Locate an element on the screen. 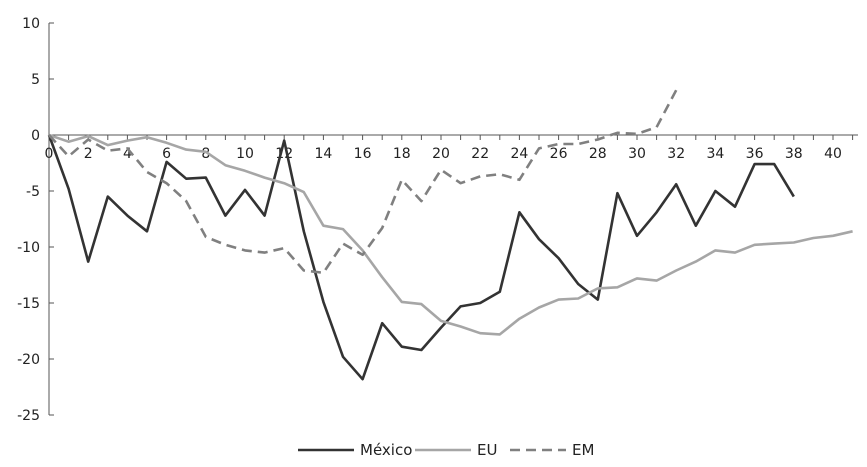 This screenshot has width=867, height=467. y-tick-label: -10 is located at coordinates (28, 248).